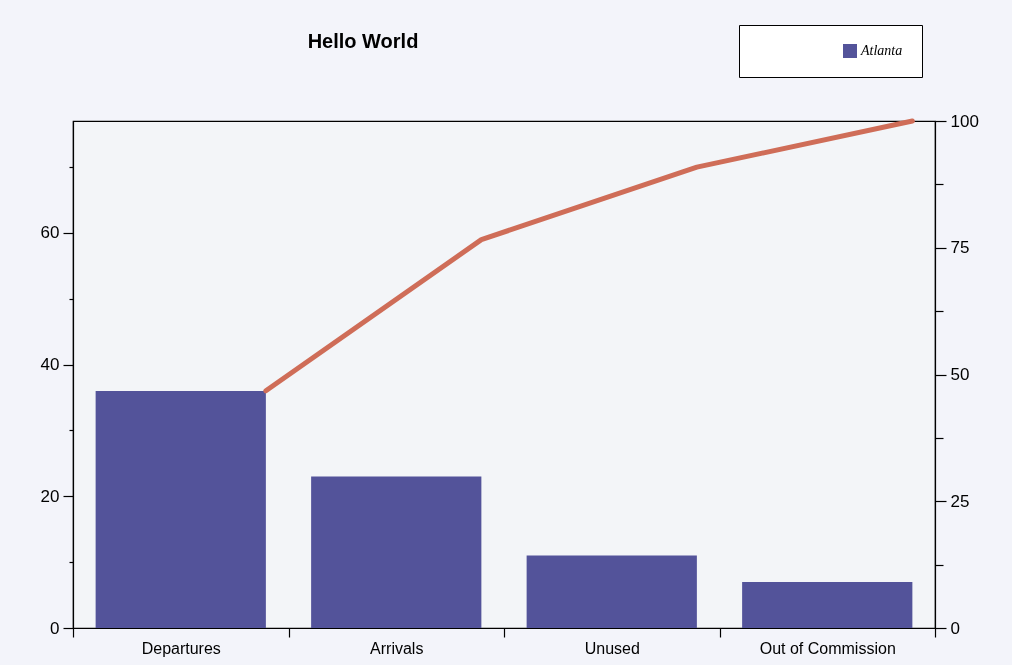 The image size is (1012, 665). I want to click on y-tick-label: 60, so click(50, 233).